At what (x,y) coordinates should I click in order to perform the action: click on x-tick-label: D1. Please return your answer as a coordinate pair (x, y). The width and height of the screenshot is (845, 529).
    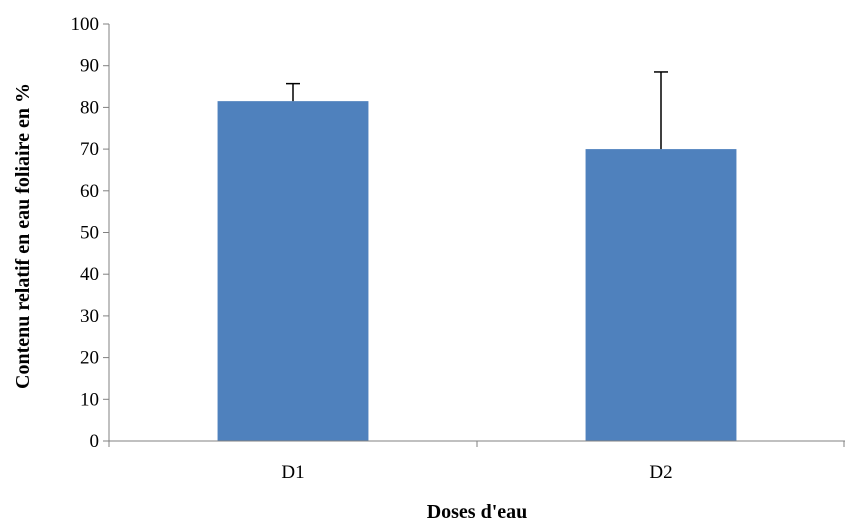
    Looking at the image, I should click on (292, 472).